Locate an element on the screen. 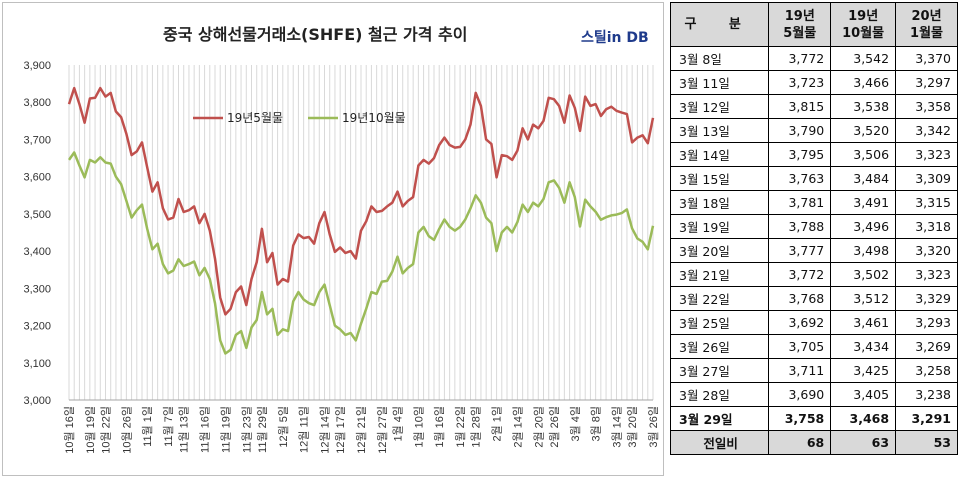 Image resolution: width=960 pixels, height=478 pixels. x-tick-label: 11월 16일 is located at coordinates (205, 429).